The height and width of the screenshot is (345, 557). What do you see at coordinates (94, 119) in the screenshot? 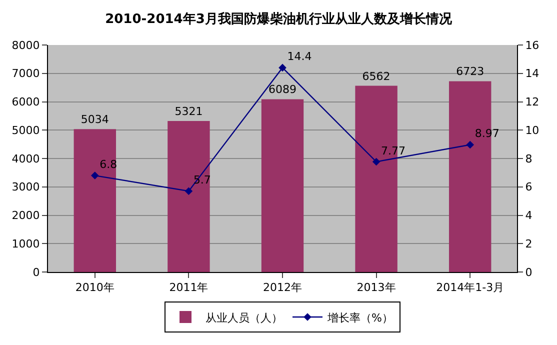
I see `data-label: 5034` at bounding box center [94, 119].